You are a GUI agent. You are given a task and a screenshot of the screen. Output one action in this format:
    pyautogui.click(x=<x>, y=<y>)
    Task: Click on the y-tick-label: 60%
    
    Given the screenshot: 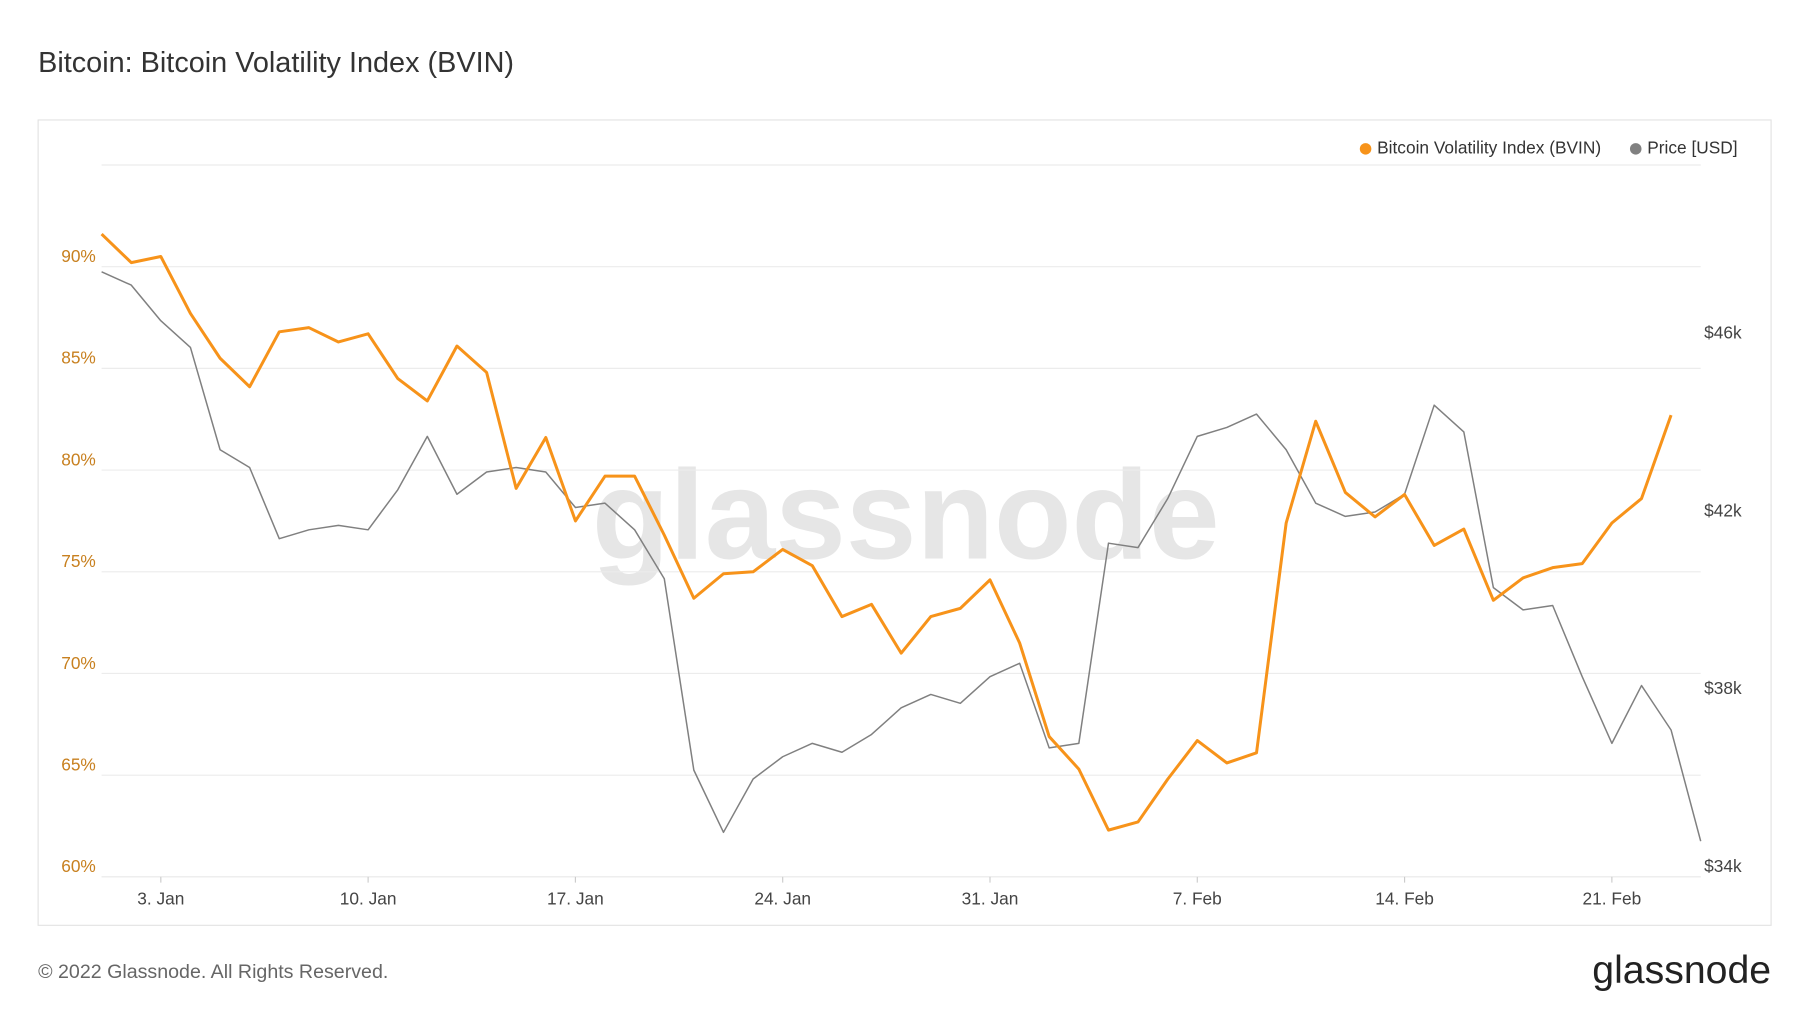 What is the action you would take?
    pyautogui.click(x=78, y=866)
    